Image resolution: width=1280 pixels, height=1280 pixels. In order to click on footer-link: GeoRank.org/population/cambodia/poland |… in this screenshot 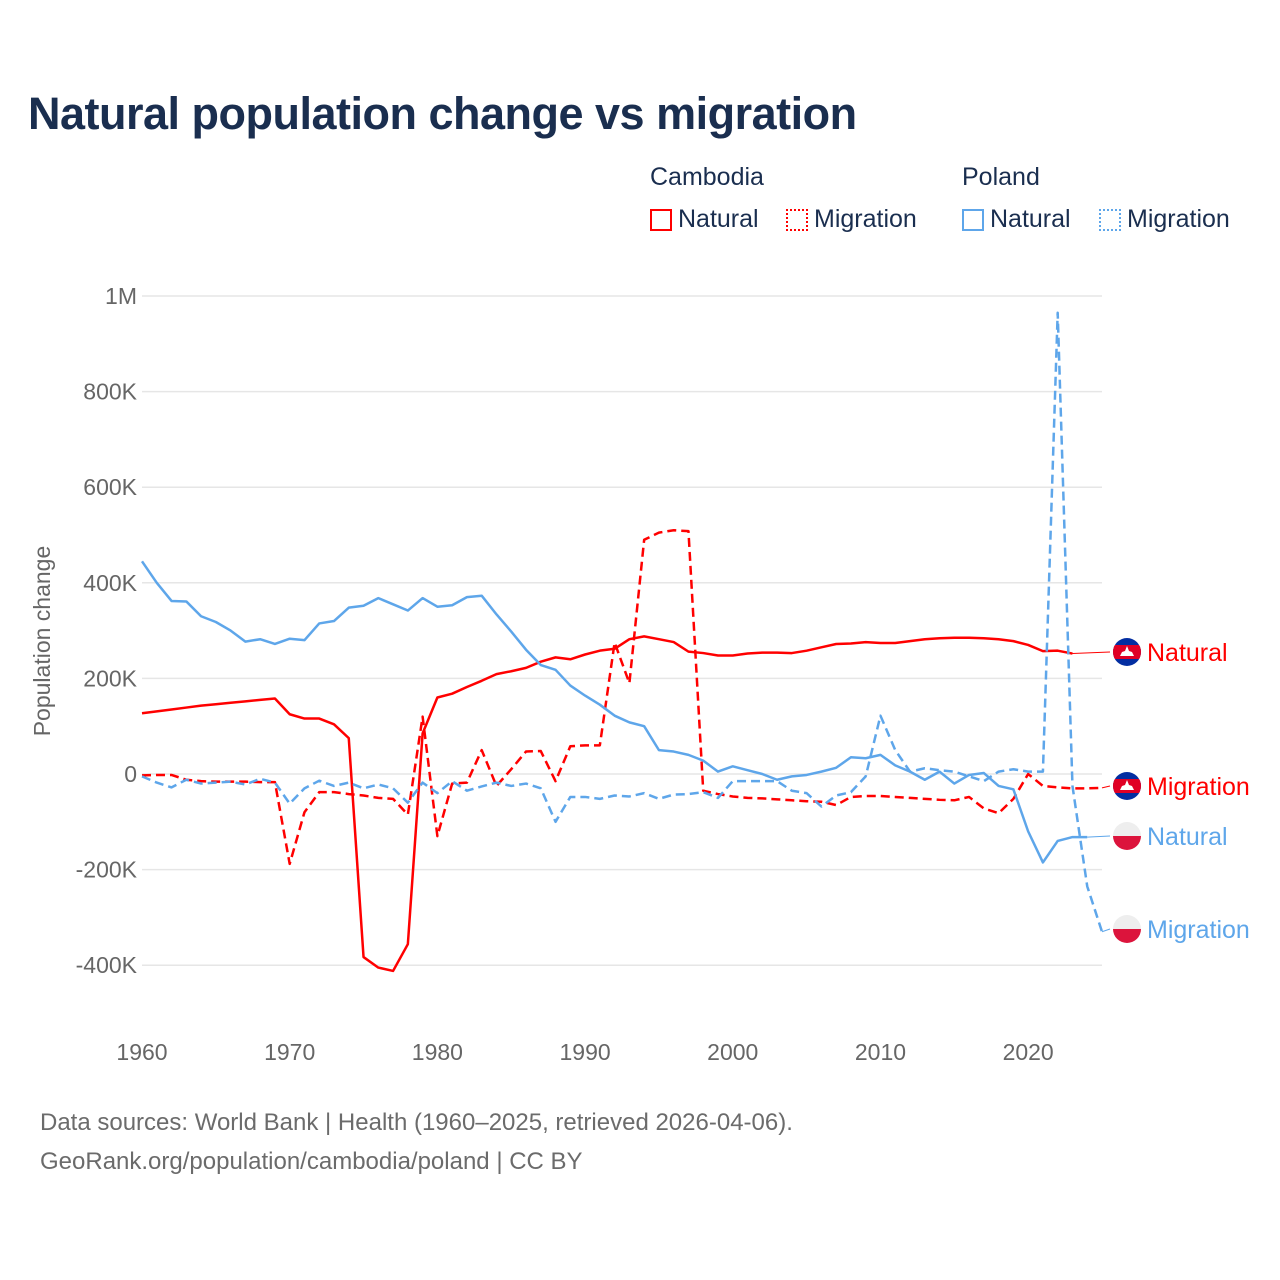, I will do `click(311, 1161)`.